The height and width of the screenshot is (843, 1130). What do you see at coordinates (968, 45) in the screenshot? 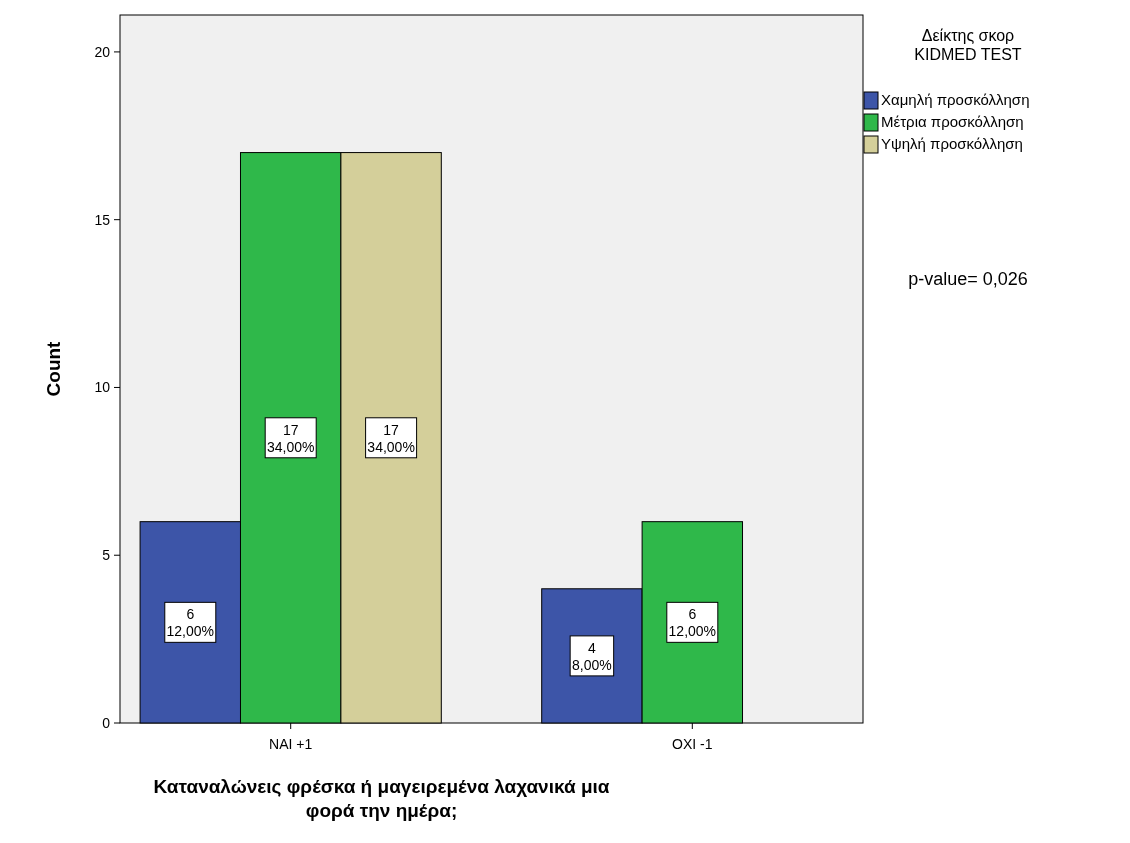
I see `legend-title: Δείκτης σκορ KIDMED TEST` at bounding box center [968, 45].